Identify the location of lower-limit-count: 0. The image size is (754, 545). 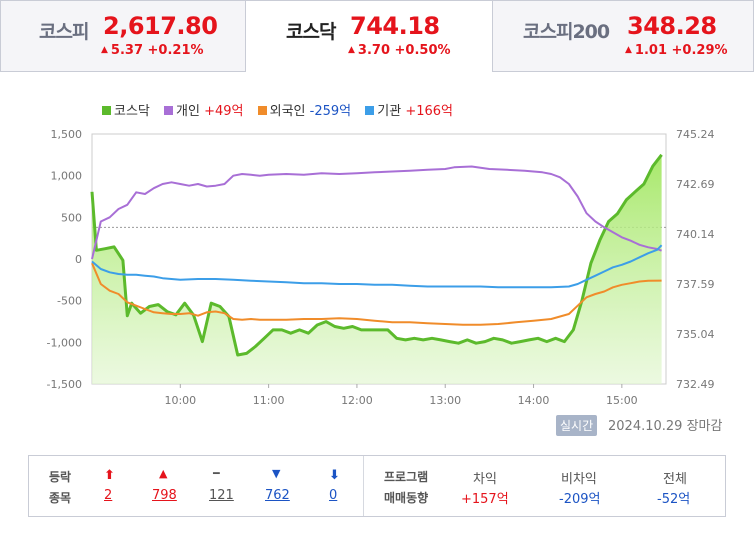
(333, 495).